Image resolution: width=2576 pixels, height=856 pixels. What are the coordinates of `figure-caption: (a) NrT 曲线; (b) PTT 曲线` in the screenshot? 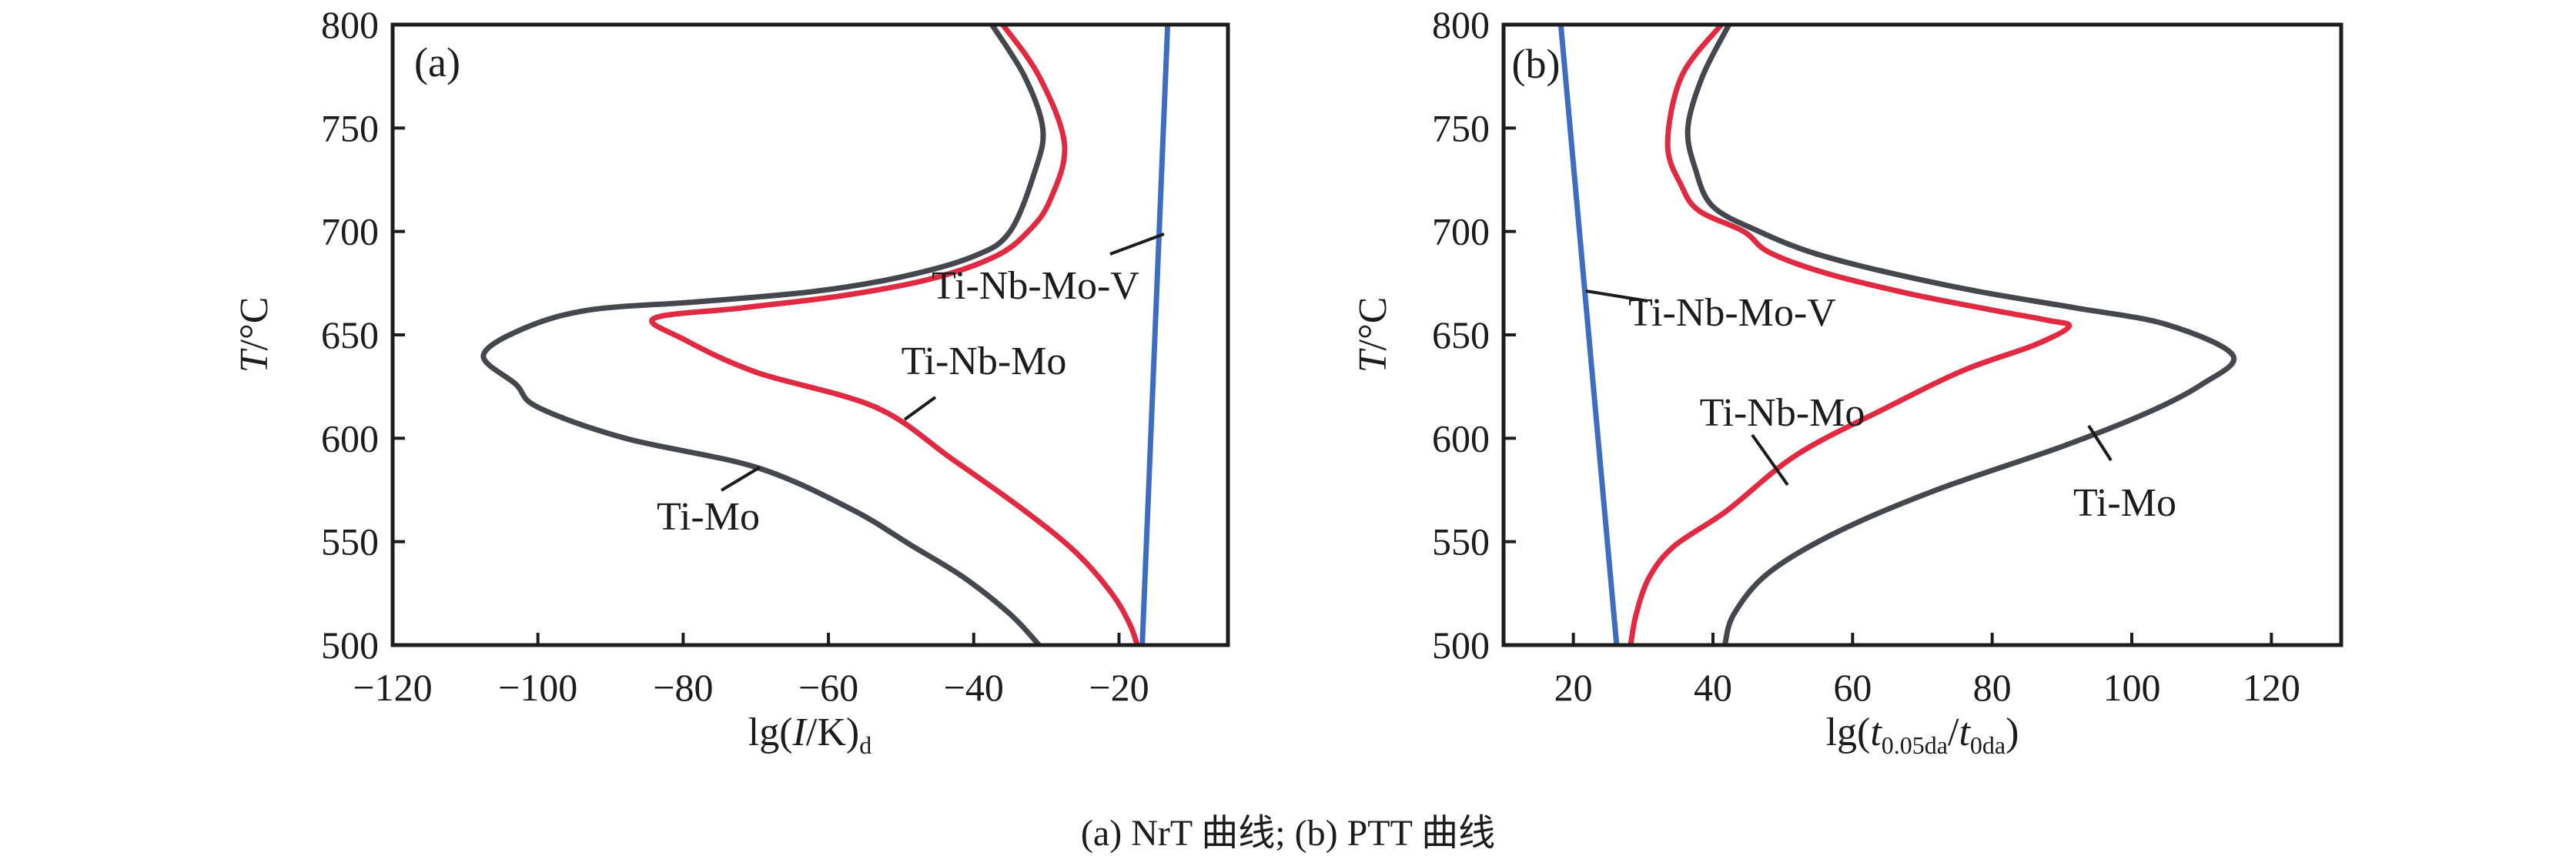 It's located at (1288, 834).